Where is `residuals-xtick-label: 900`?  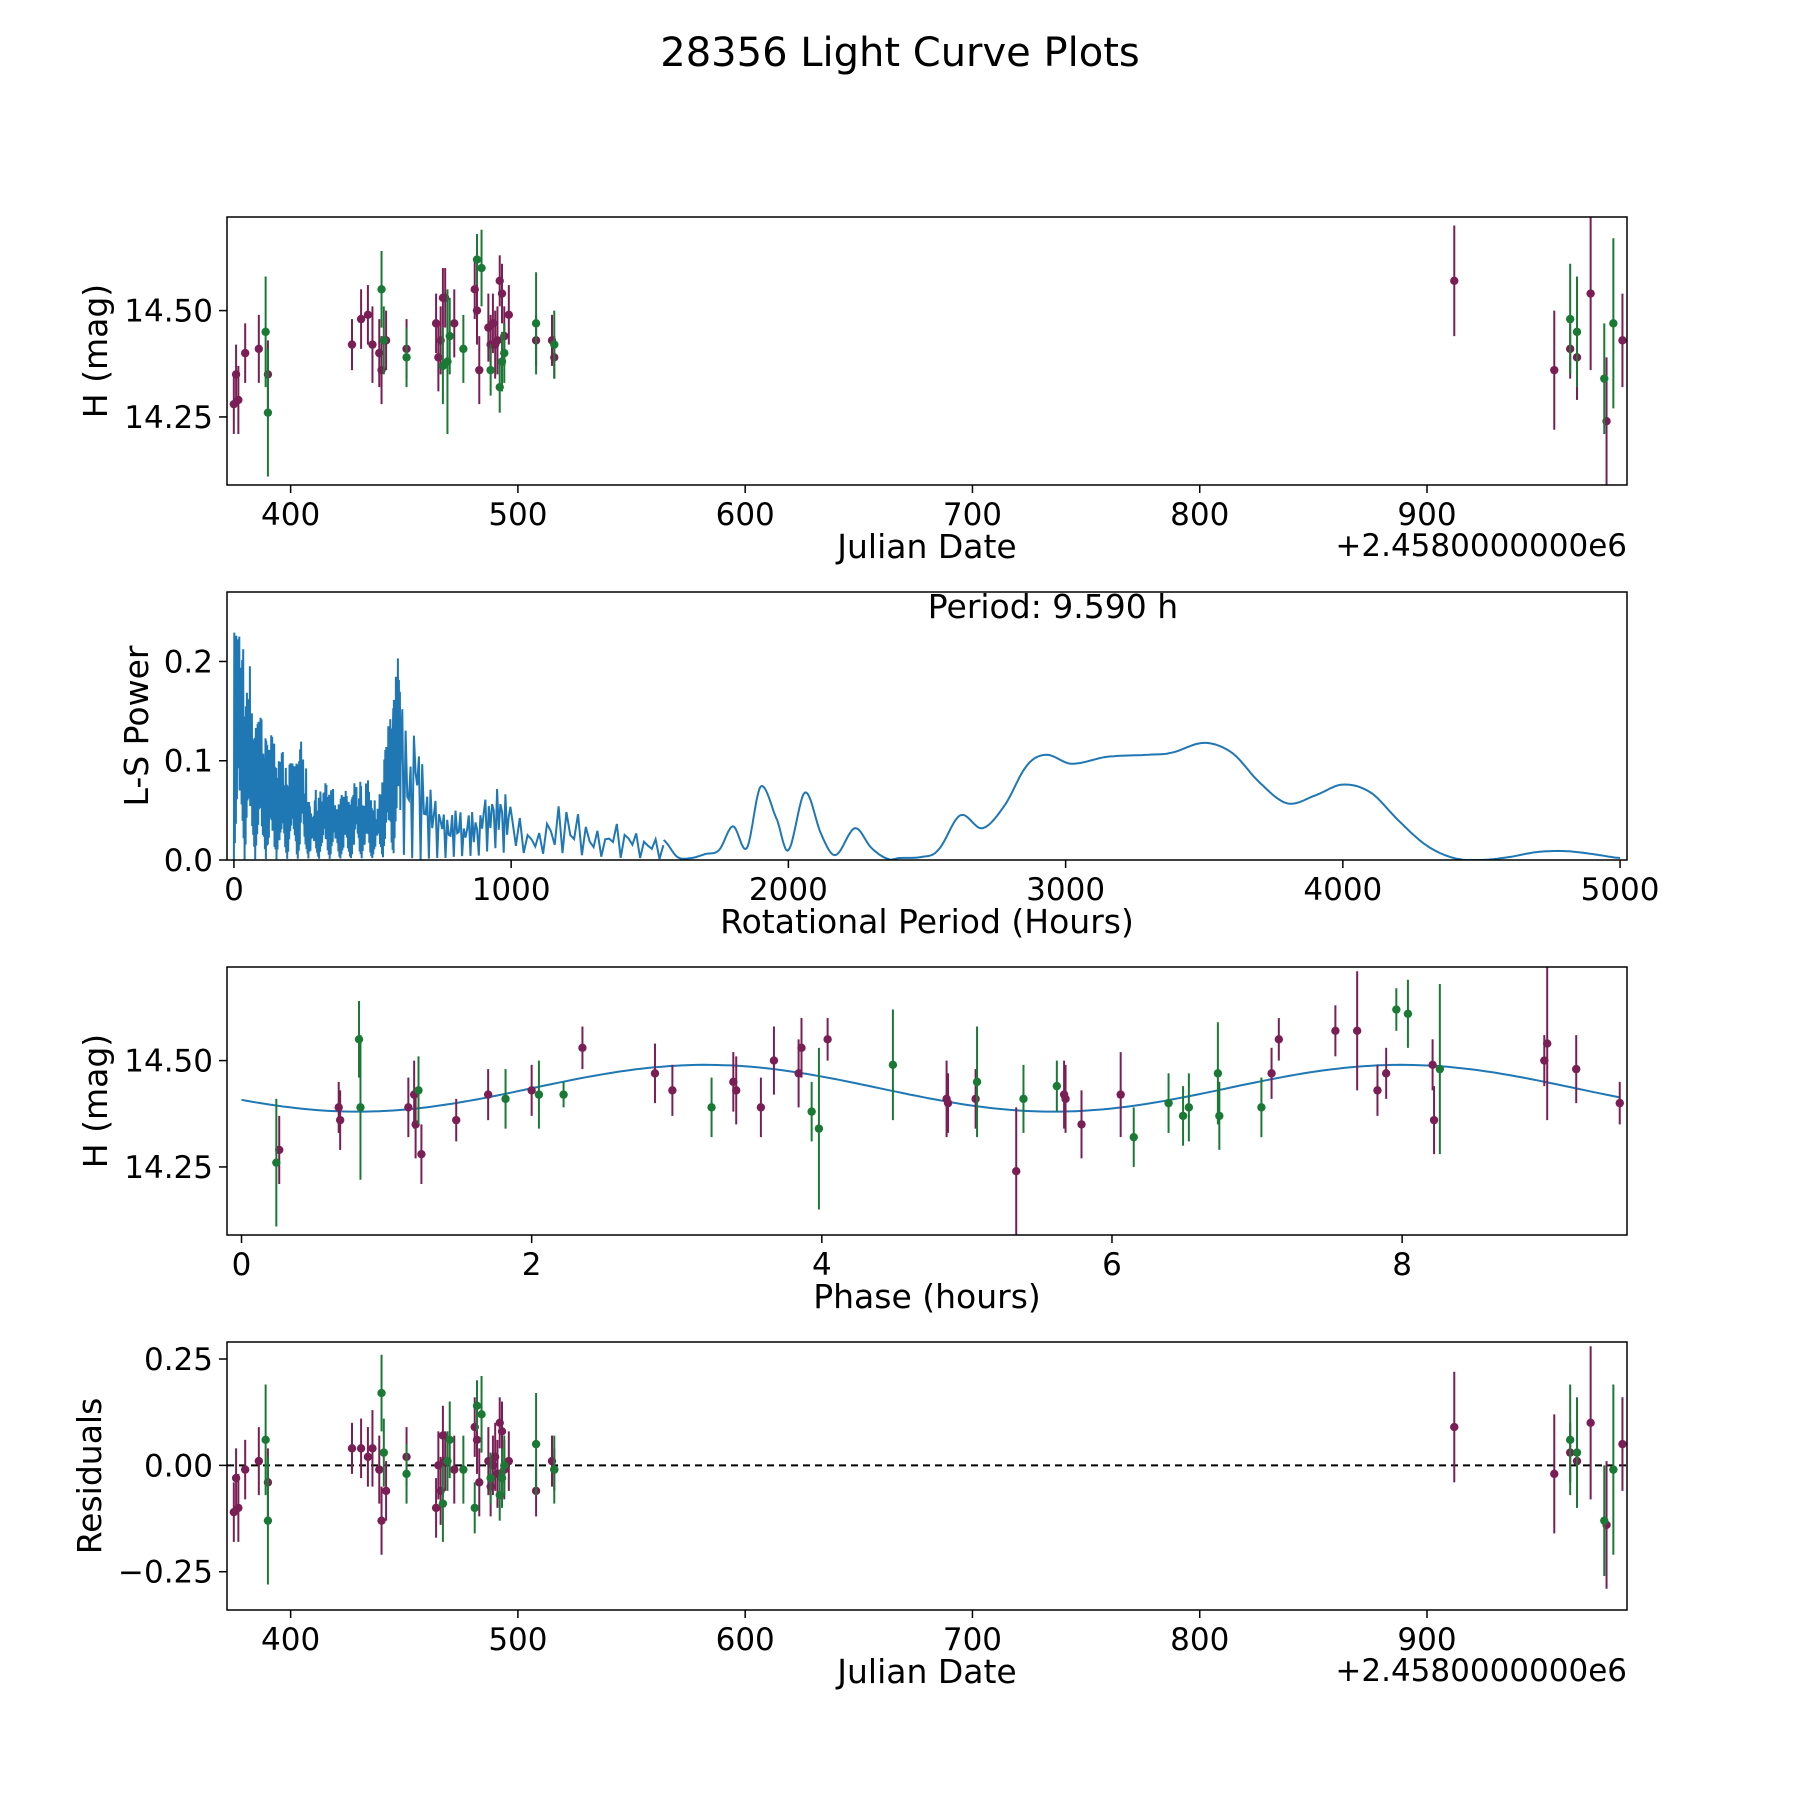 residuals-xtick-label: 900 is located at coordinates (1426, 1640).